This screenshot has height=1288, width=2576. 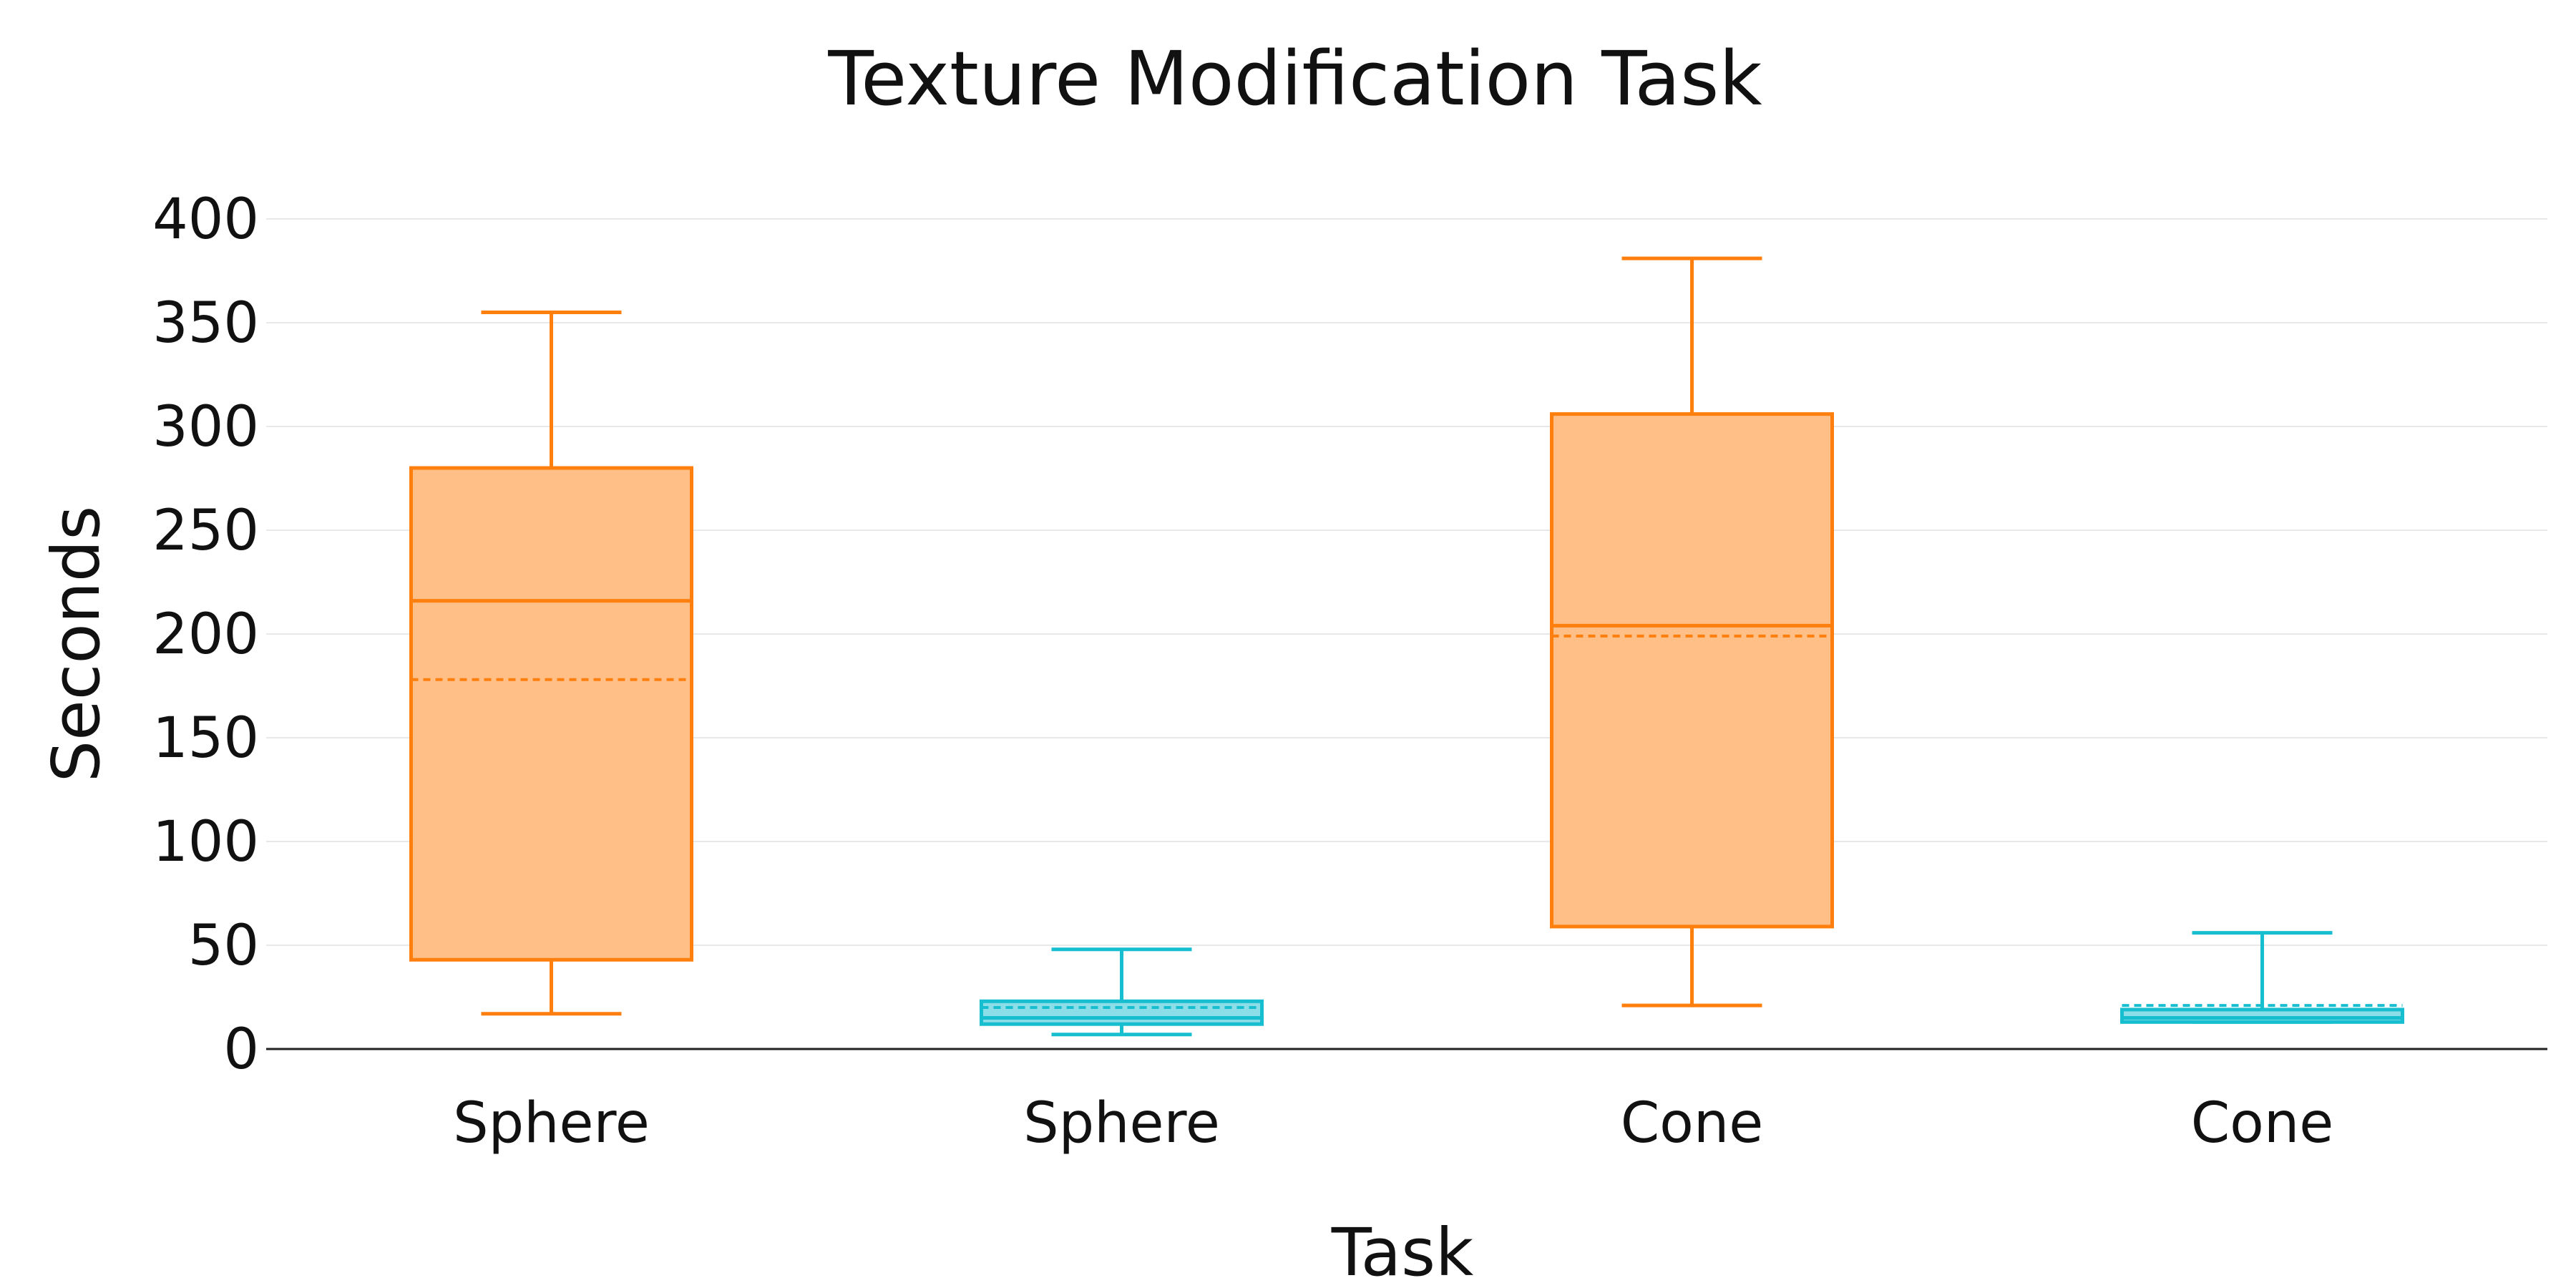 What do you see at coordinates (205, 531) in the screenshot?
I see `y-tick-label: 250` at bounding box center [205, 531].